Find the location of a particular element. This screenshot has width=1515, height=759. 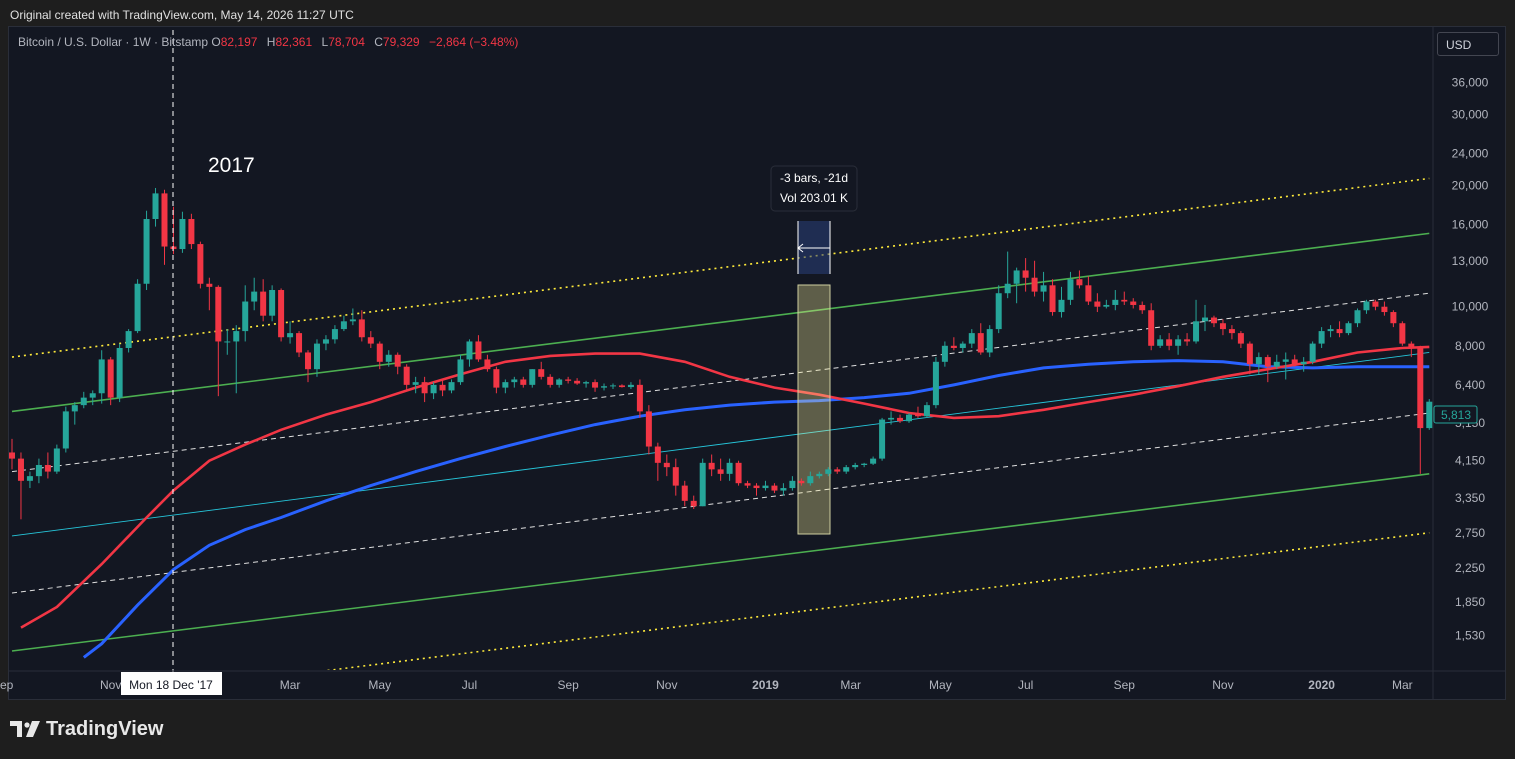

currency-button: USD is located at coordinates (1468, 44).